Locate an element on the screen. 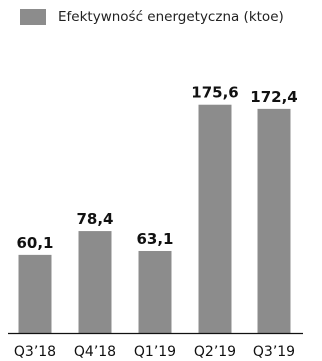 The image size is (322, 361). x-tick-label-1: Q4’18 is located at coordinates (95, 352).